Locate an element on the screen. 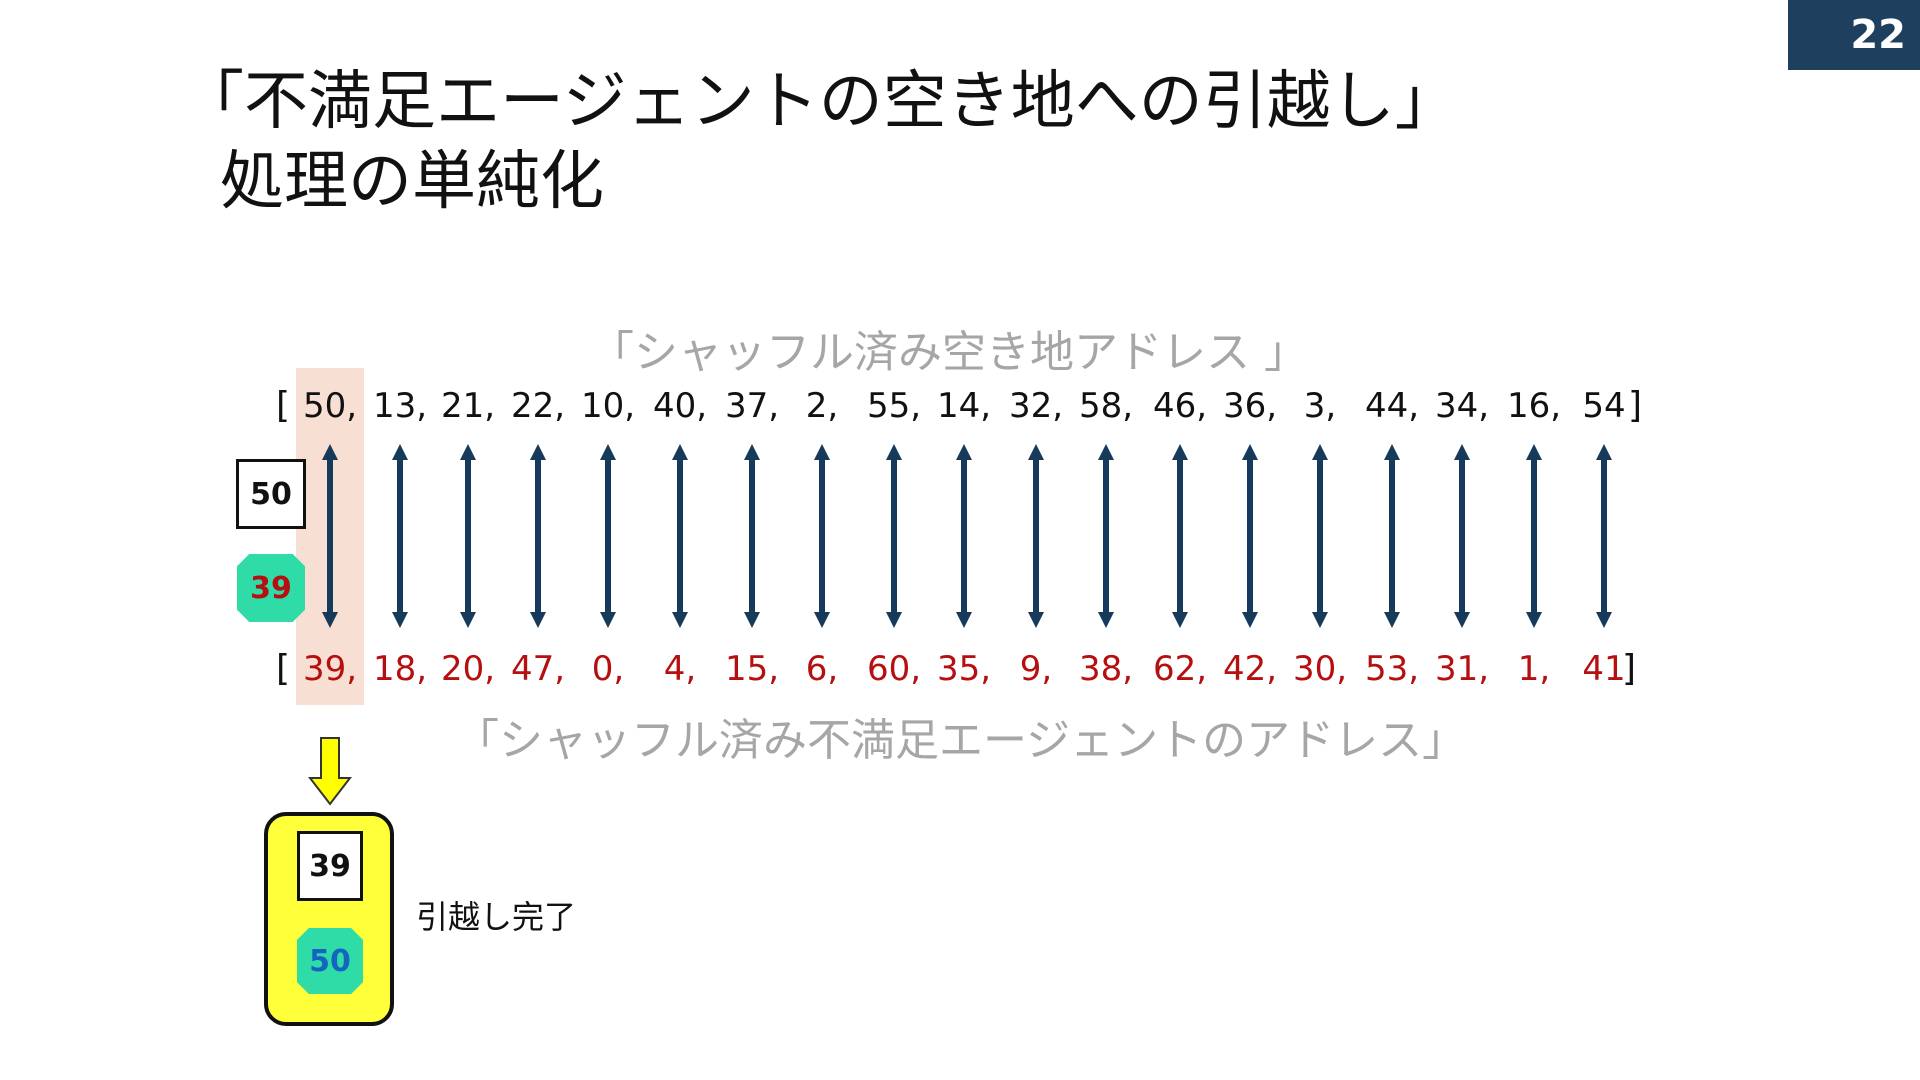 The height and width of the screenshot is (1080, 1920). vacant-address-item: 44, is located at coordinates (1392, 406).